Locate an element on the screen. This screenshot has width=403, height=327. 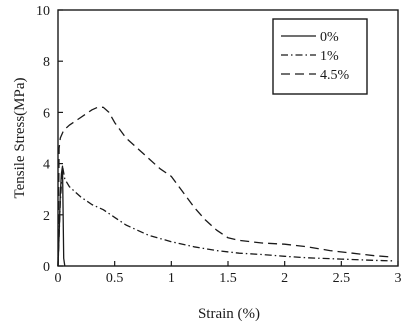
y-tick-label: 0 is located at coordinates (46, 267).